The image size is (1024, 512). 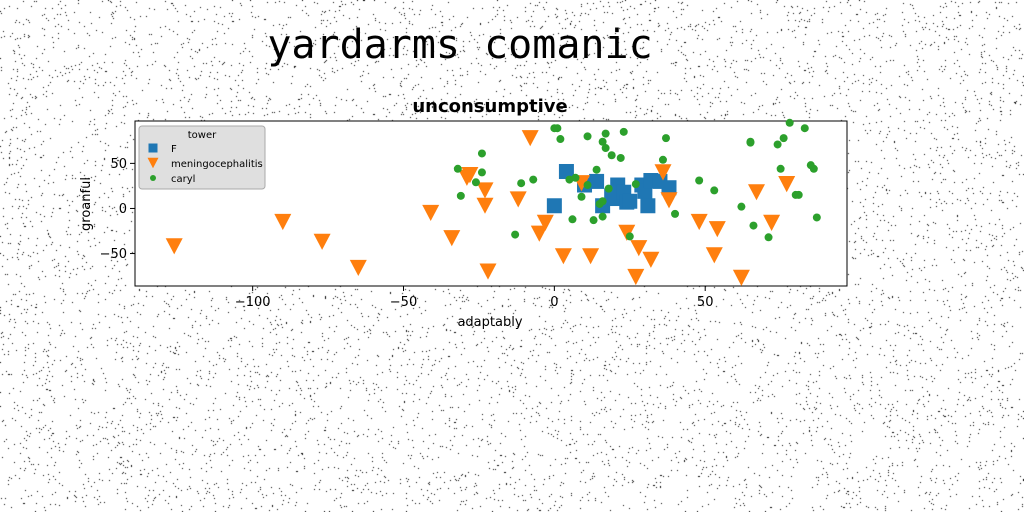 What do you see at coordinates (489, 322) in the screenshot?
I see `x-axis-label: adaptably` at bounding box center [489, 322].